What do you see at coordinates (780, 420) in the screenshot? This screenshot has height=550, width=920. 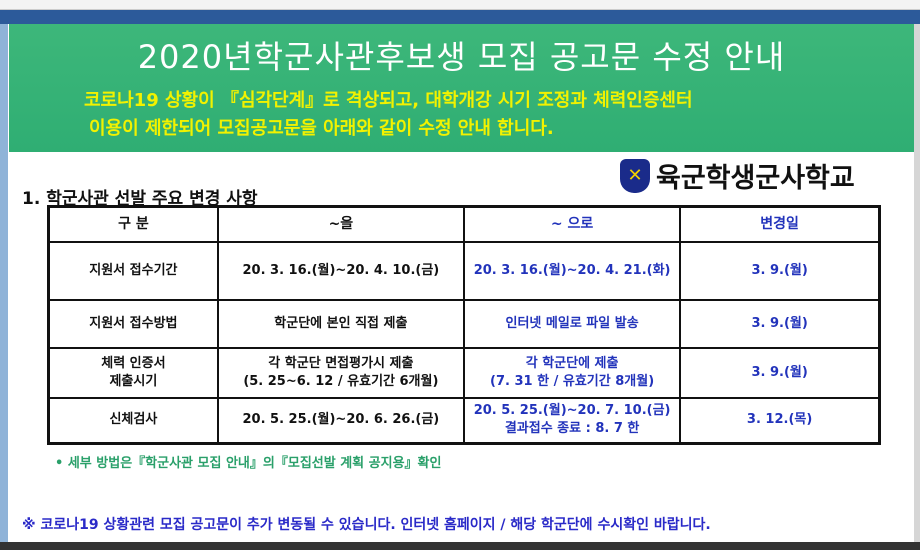 I see `cell-date: 3. 12.(목)` at bounding box center [780, 420].